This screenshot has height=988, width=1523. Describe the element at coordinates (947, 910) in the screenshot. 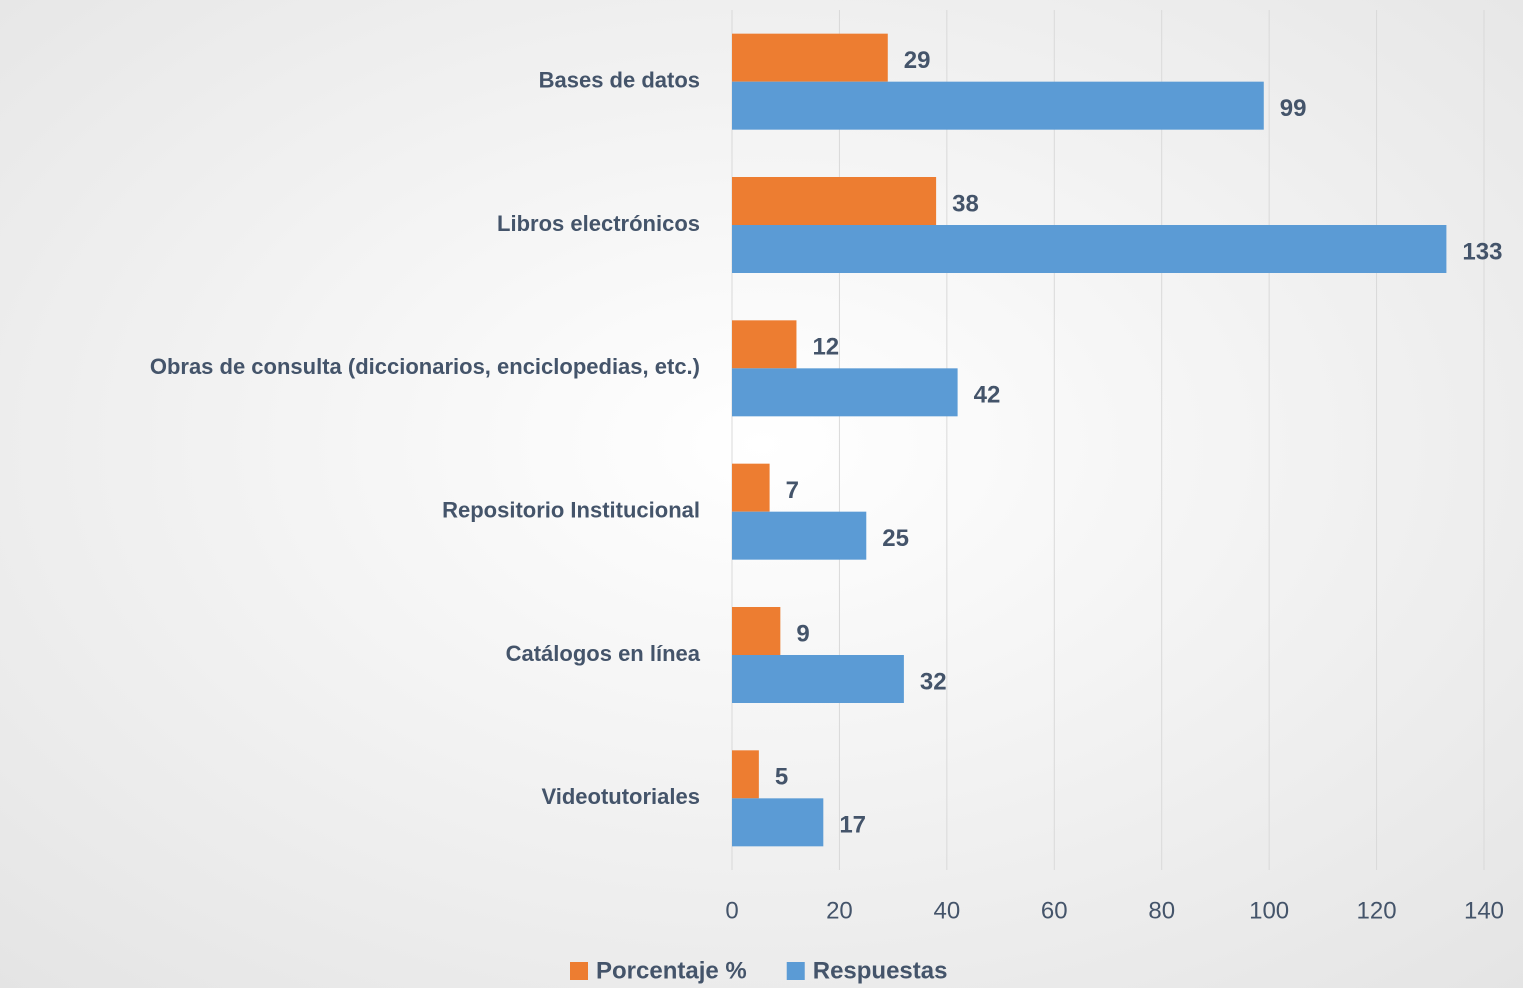

I see `x-tick-label: 40` at that location.